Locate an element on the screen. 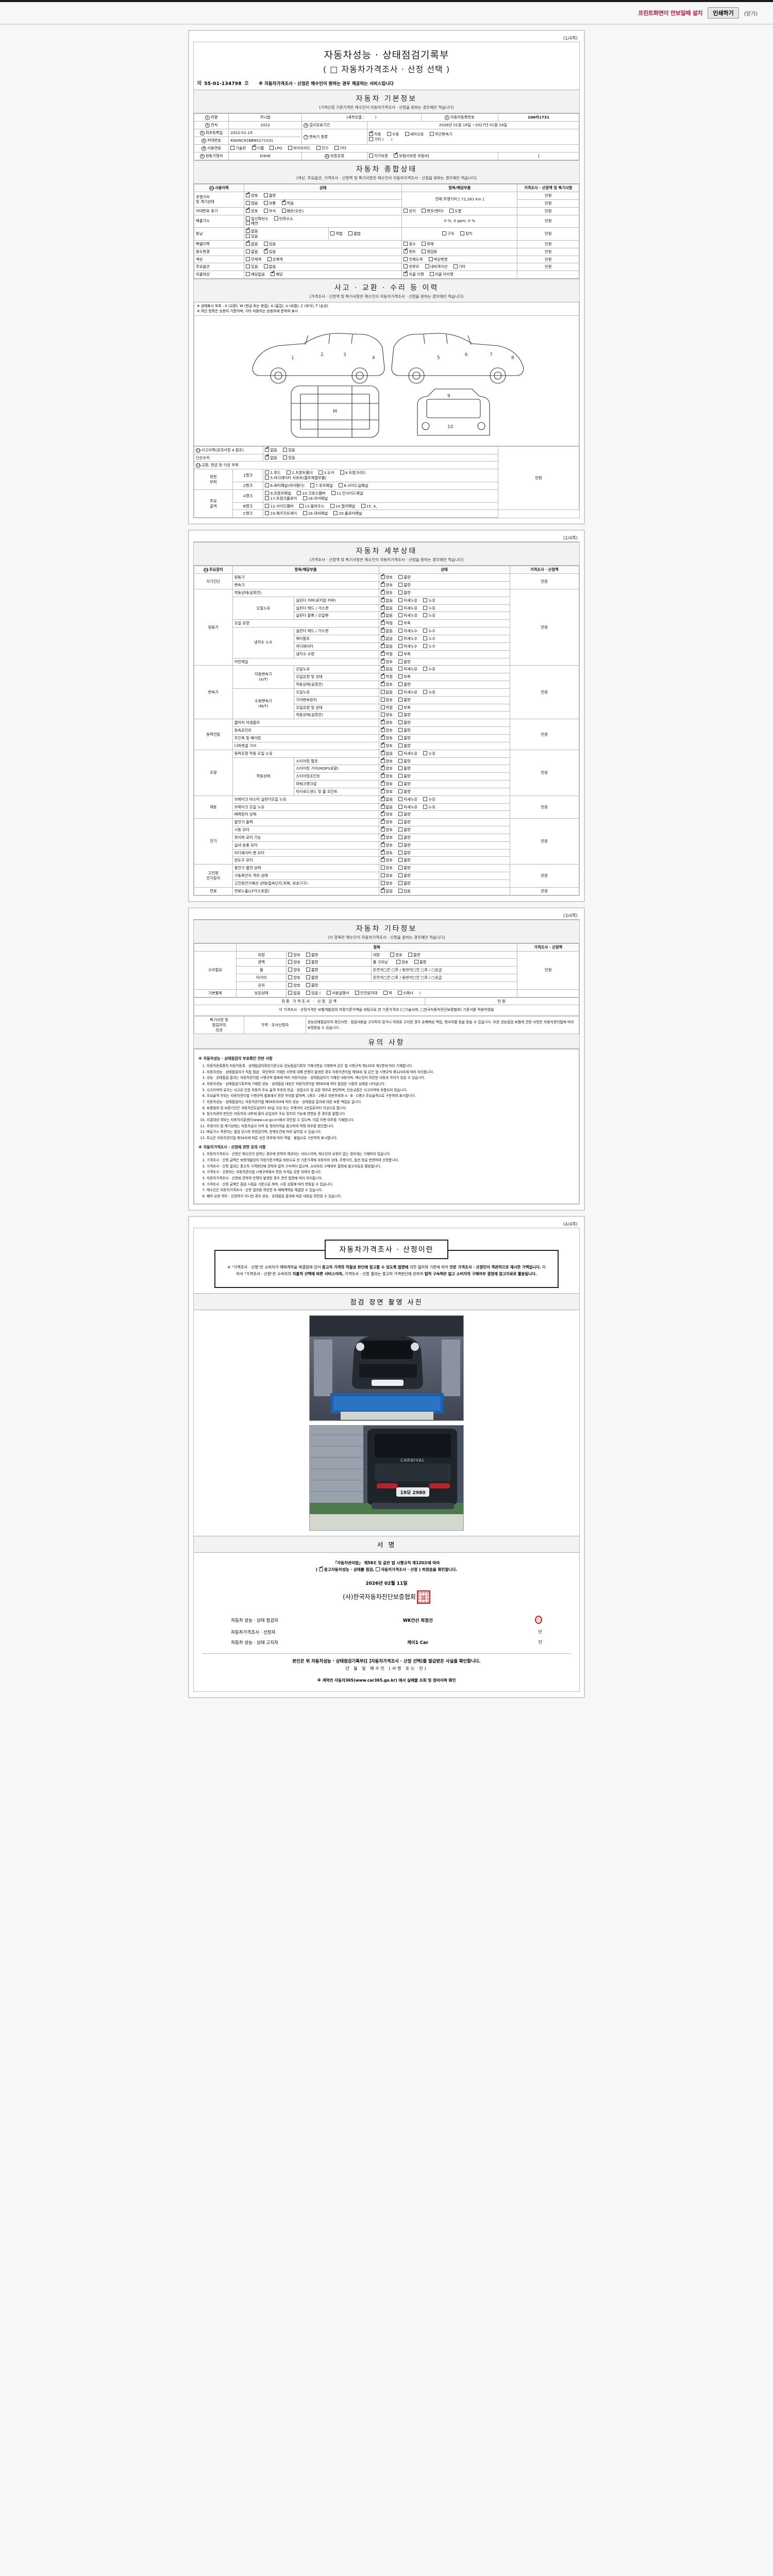 The width and height of the screenshot is (773, 2576). window-good: 양호 is located at coordinates (386, 859).